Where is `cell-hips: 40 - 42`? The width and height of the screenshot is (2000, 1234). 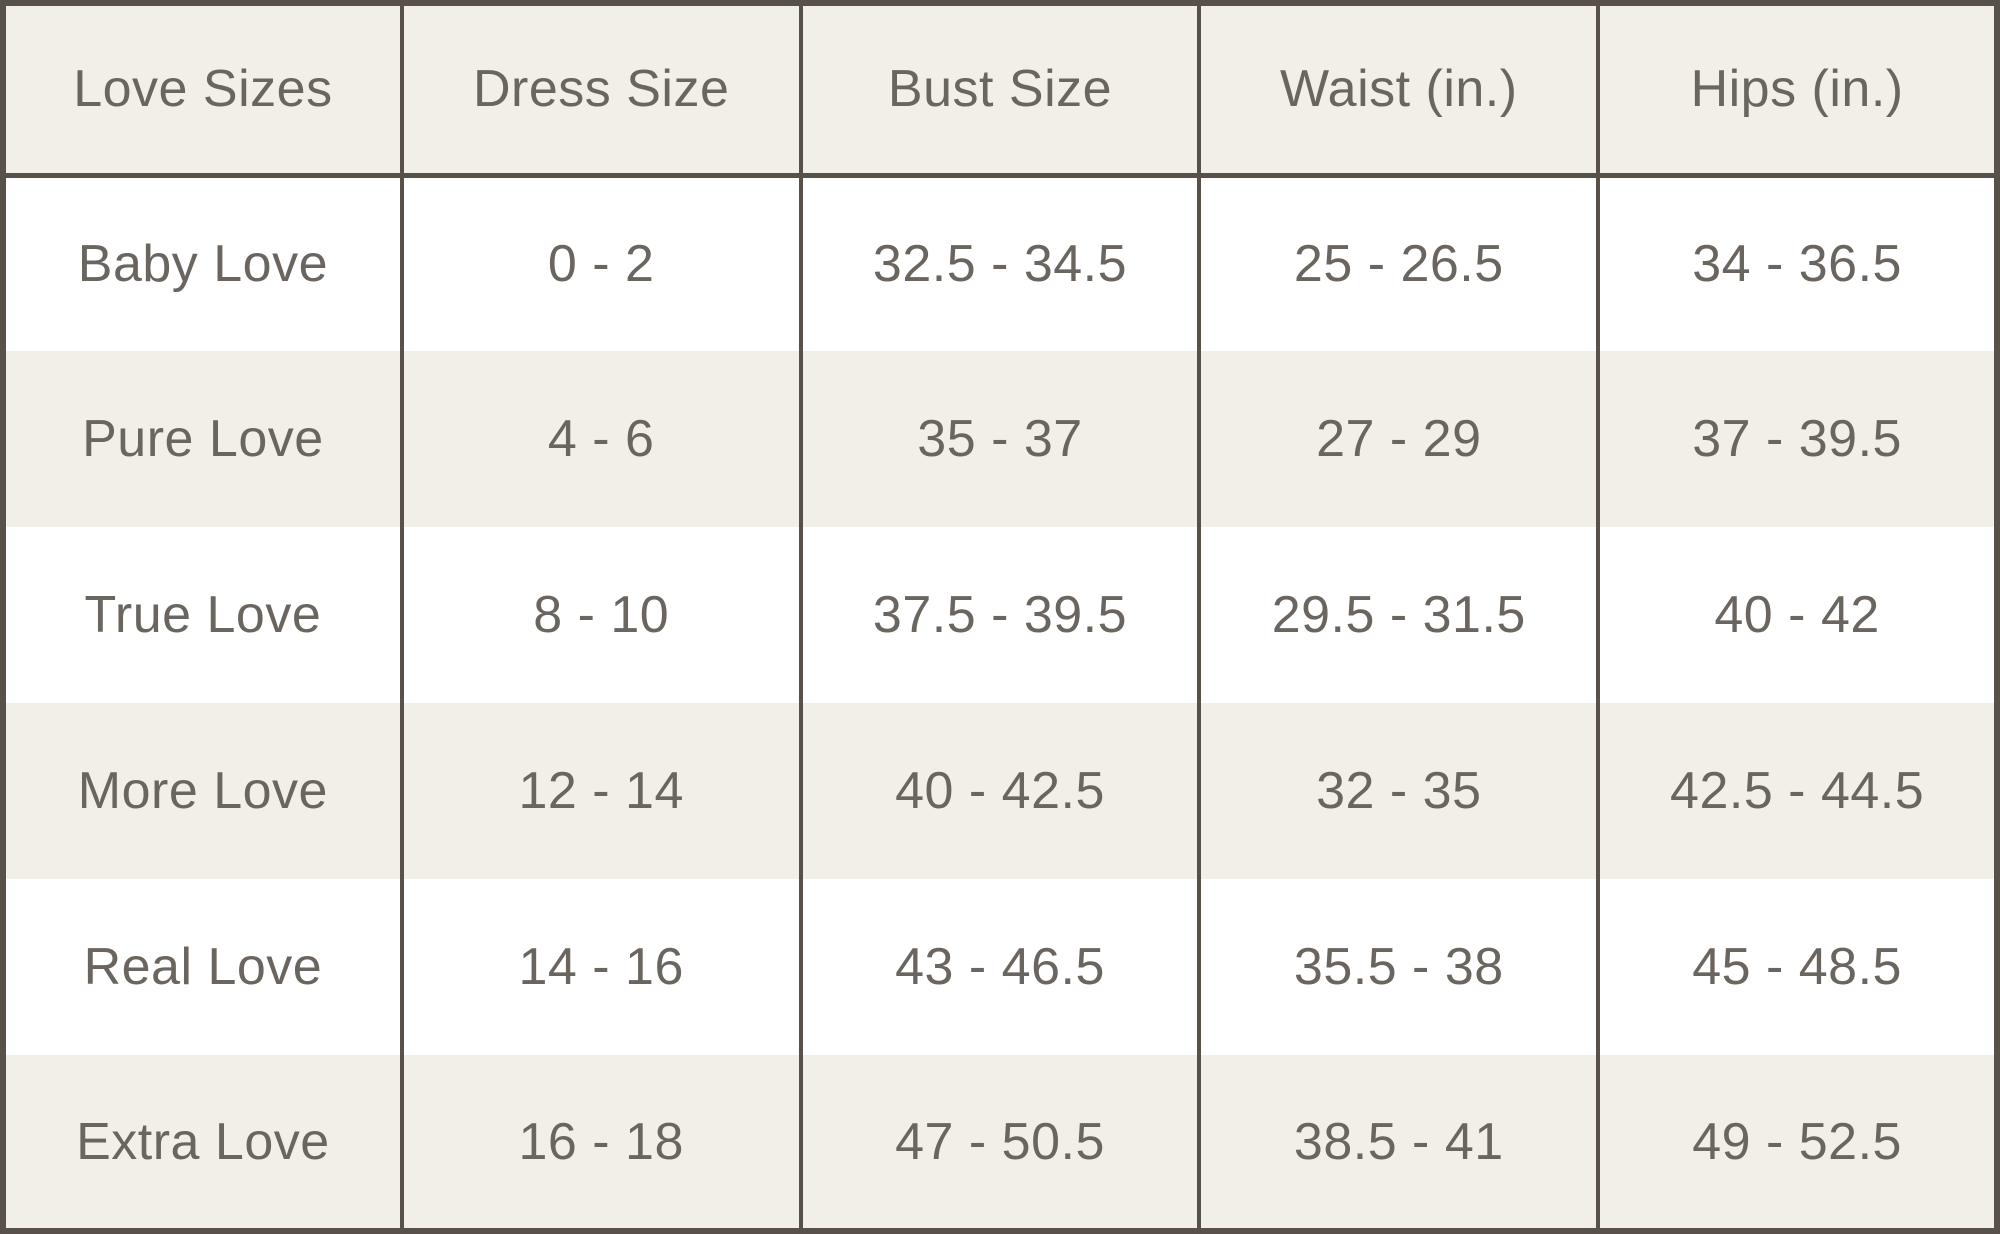 cell-hips: 40 - 42 is located at coordinates (1797, 615).